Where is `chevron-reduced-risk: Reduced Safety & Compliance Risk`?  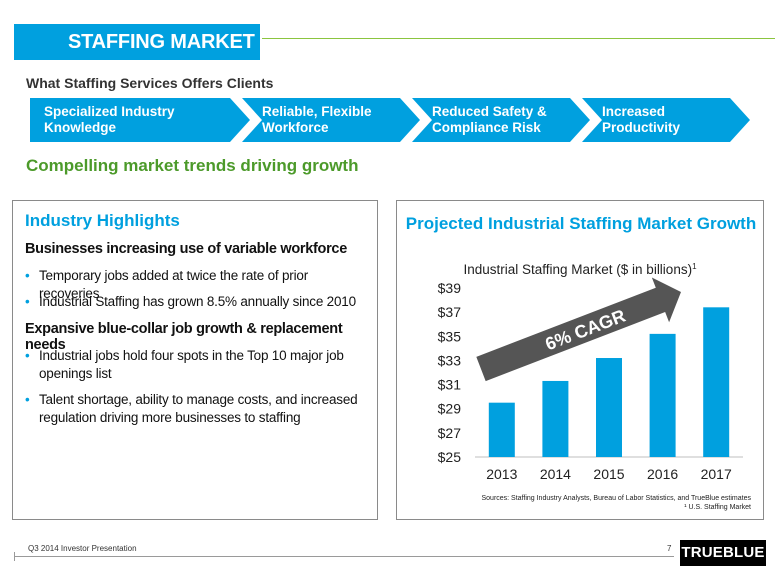 chevron-reduced-risk: Reduced Safety & Compliance Risk is located at coordinates (501, 120).